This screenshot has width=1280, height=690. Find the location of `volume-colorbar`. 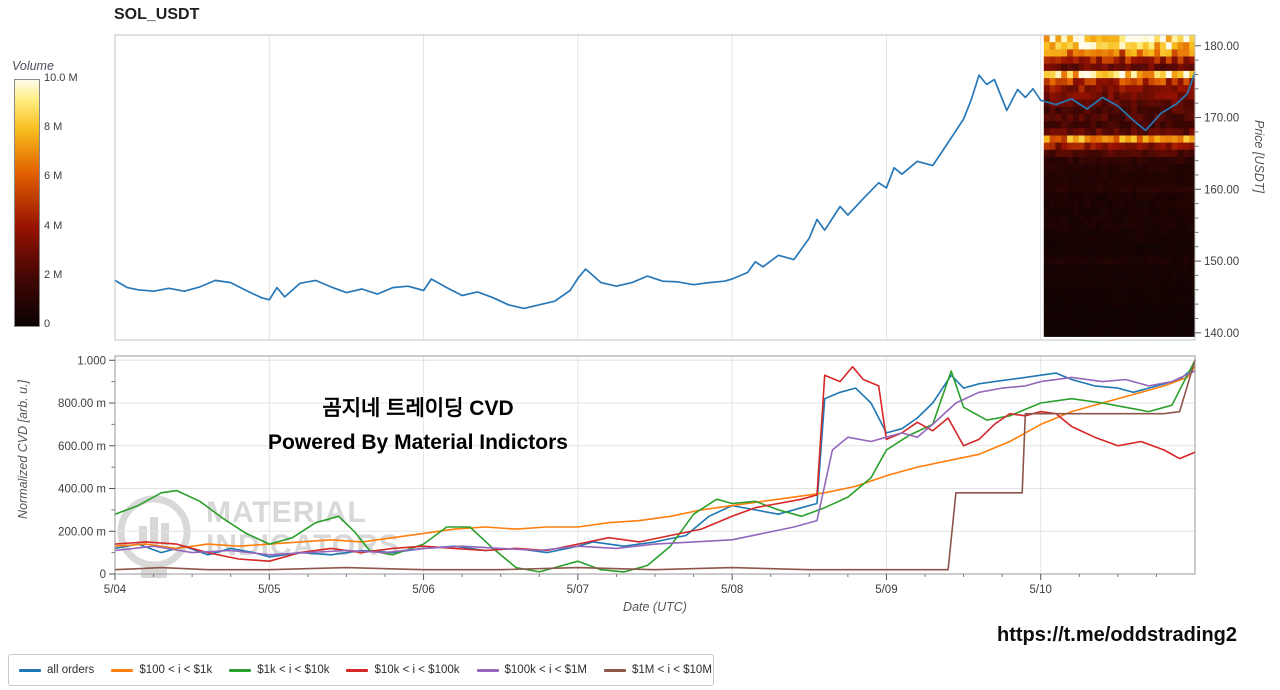

volume-colorbar is located at coordinates (27, 203).